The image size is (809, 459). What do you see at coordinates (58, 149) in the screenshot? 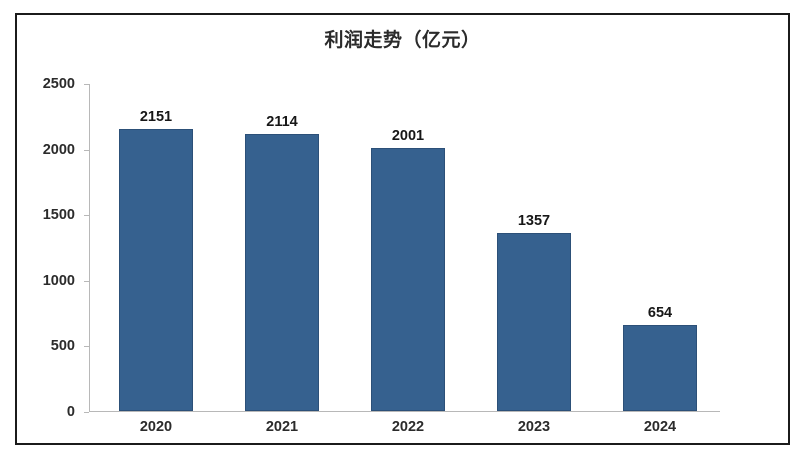
I see `y-axis-label: 2000` at bounding box center [58, 149].